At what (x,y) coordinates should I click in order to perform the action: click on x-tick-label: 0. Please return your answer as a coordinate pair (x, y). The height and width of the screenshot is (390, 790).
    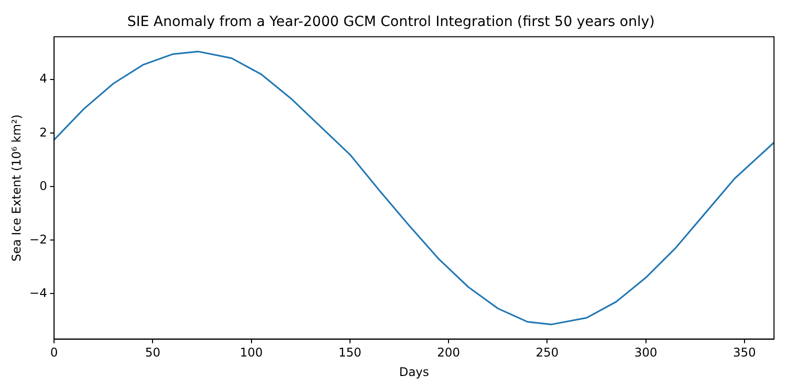
    Looking at the image, I should click on (54, 353).